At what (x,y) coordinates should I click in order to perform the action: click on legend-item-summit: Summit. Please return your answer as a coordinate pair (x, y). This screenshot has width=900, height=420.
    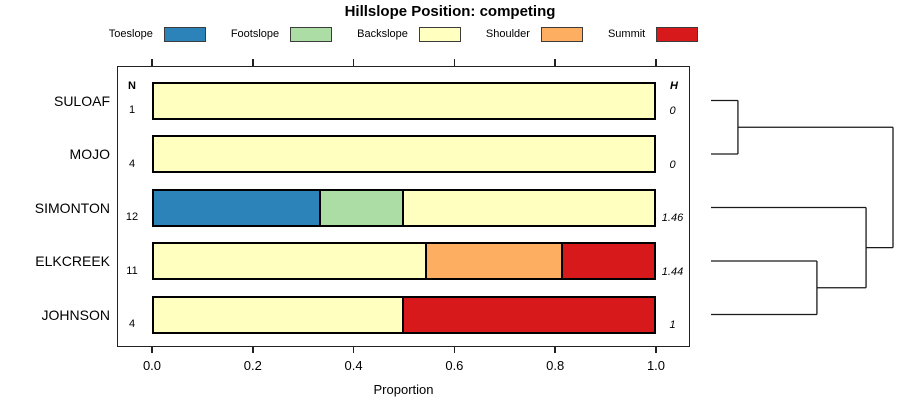
    Looking at the image, I should click on (653, 34).